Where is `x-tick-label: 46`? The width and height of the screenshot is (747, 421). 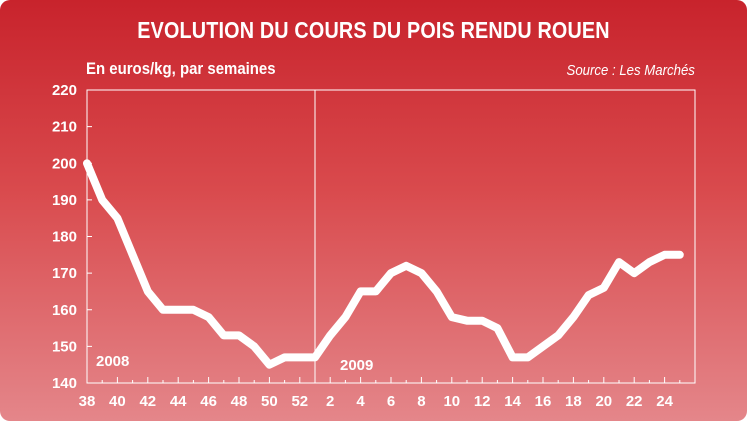 x-tick-label: 46 is located at coordinates (208, 401).